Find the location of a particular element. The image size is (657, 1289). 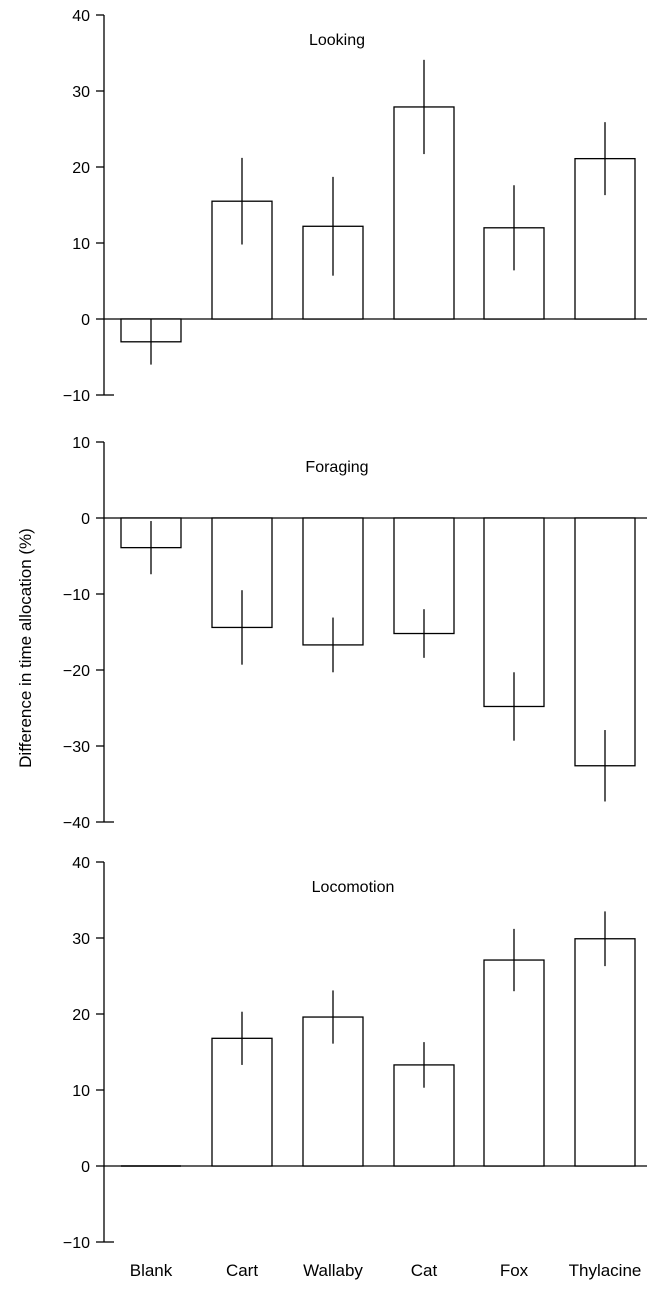

x-tick-label-cat: Cat is located at coordinates (424, 1270).